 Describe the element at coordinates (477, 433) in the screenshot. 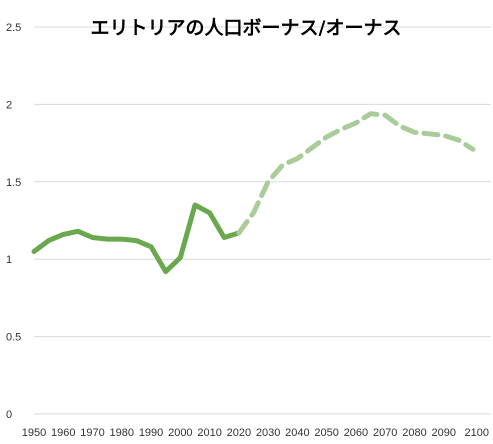

I see `x-tick-label: 2100` at that location.